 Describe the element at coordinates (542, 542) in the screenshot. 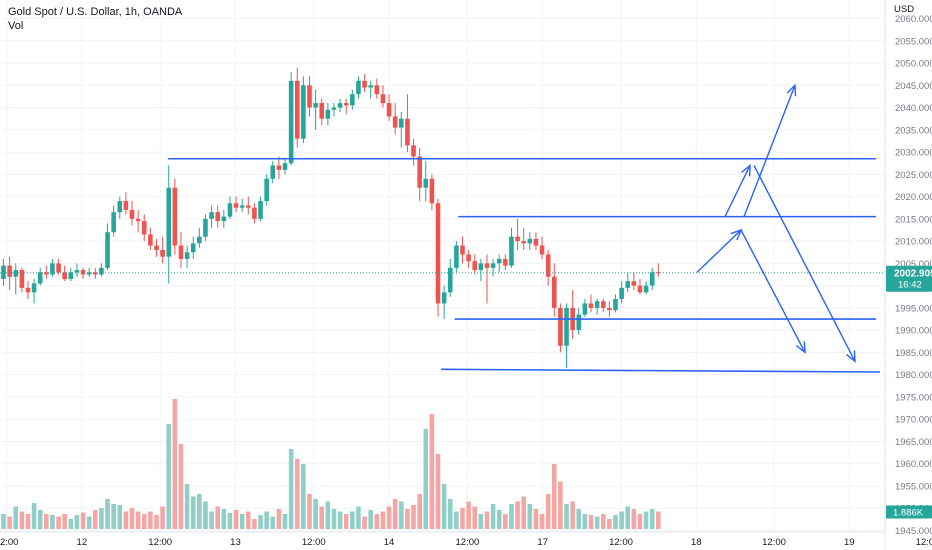

I see `time-tick-label: 17` at that location.